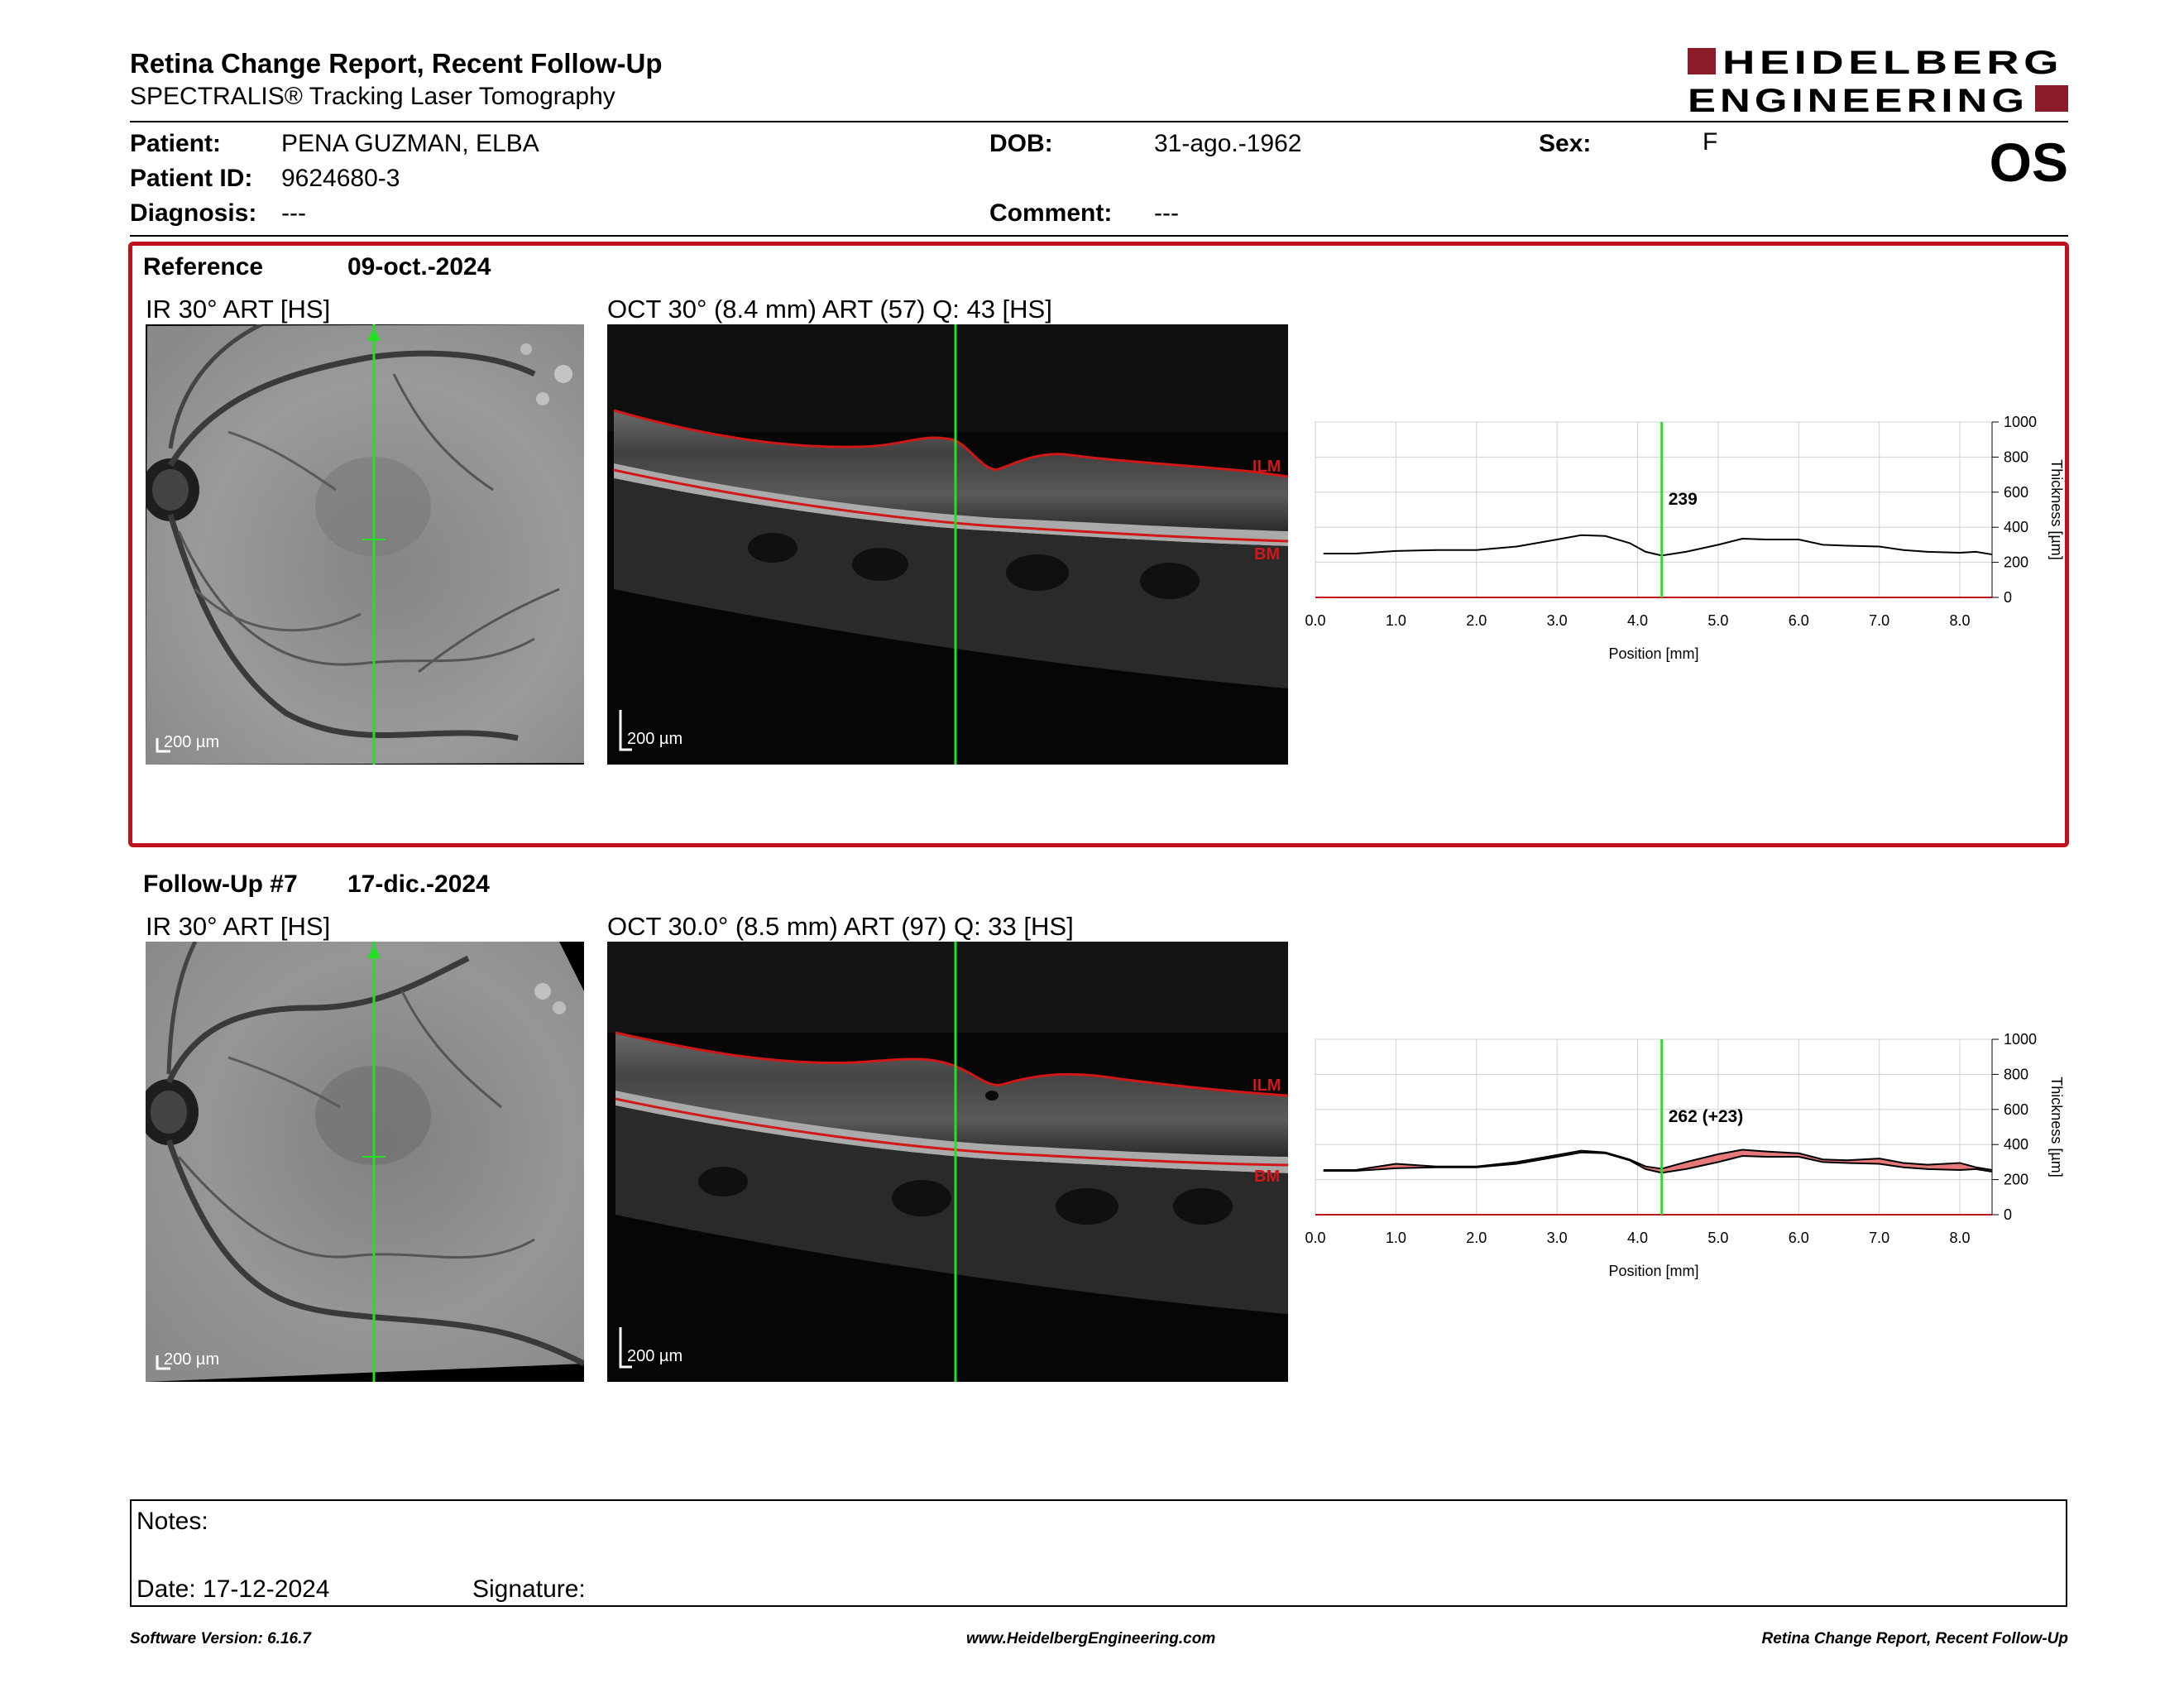 Image resolution: width=2184 pixels, height=1688 pixels. Describe the element at coordinates (2020, 422) in the screenshot. I see `reference-chart-y-tick-label: 1000` at that location.